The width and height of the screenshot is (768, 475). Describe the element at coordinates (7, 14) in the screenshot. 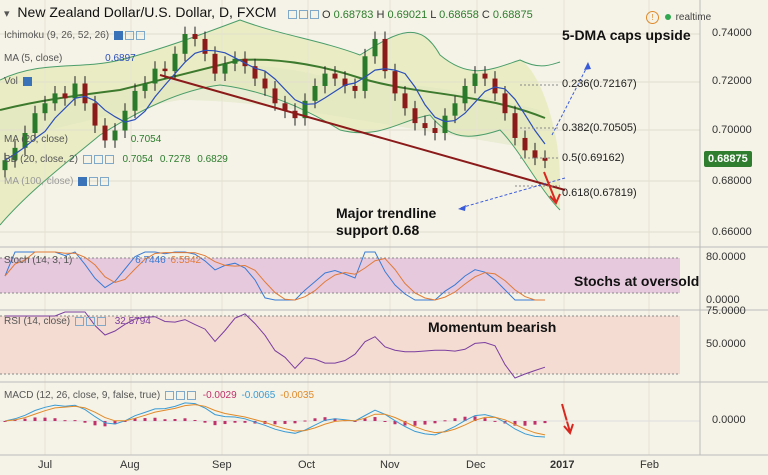

I see `collapse-icon: ▾` at that location.